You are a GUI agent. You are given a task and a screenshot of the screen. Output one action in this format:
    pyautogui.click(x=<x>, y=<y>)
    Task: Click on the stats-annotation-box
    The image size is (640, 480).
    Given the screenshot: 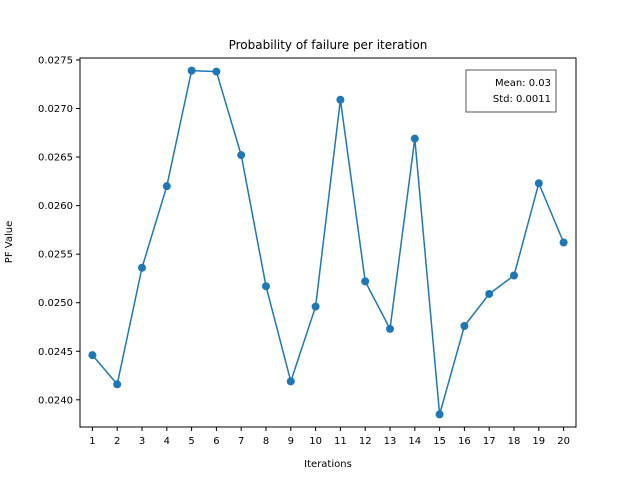 What is the action you would take?
    pyautogui.click(x=511, y=91)
    